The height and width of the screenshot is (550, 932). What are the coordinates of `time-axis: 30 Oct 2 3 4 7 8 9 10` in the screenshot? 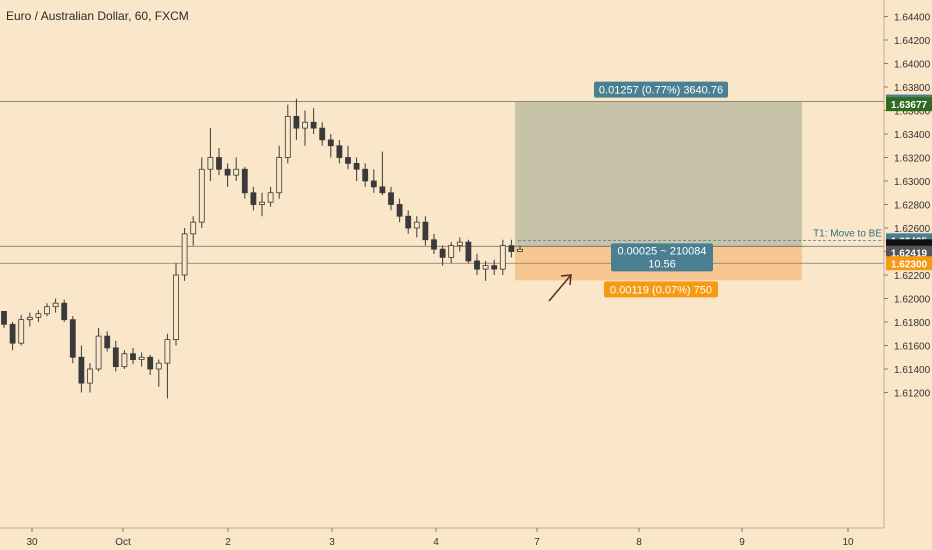 It's located at (440, 538).